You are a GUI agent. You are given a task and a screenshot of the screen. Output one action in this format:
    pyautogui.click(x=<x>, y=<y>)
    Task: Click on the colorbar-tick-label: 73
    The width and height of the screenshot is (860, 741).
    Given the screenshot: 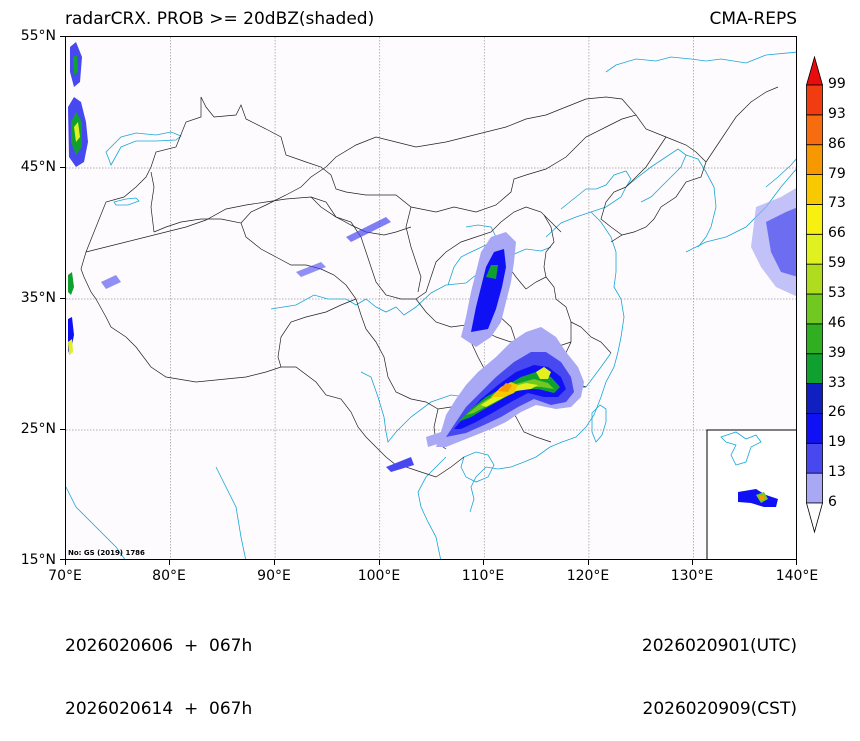 What is the action you would take?
    pyautogui.click(x=837, y=203)
    